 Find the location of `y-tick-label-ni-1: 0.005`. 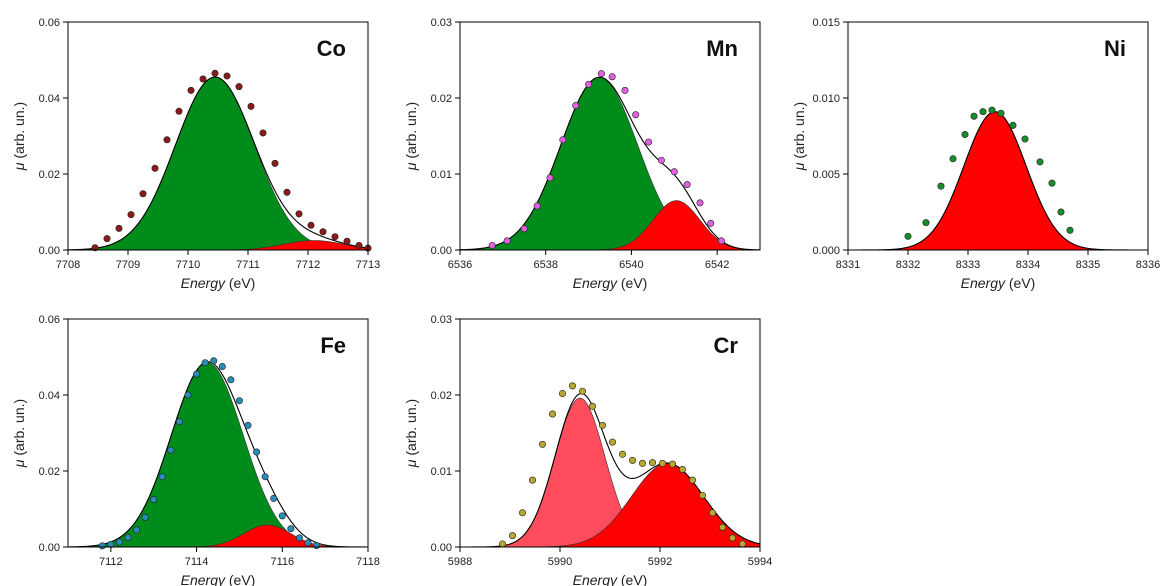

y-tick-label-ni-1: 0.005 is located at coordinates (826, 175).